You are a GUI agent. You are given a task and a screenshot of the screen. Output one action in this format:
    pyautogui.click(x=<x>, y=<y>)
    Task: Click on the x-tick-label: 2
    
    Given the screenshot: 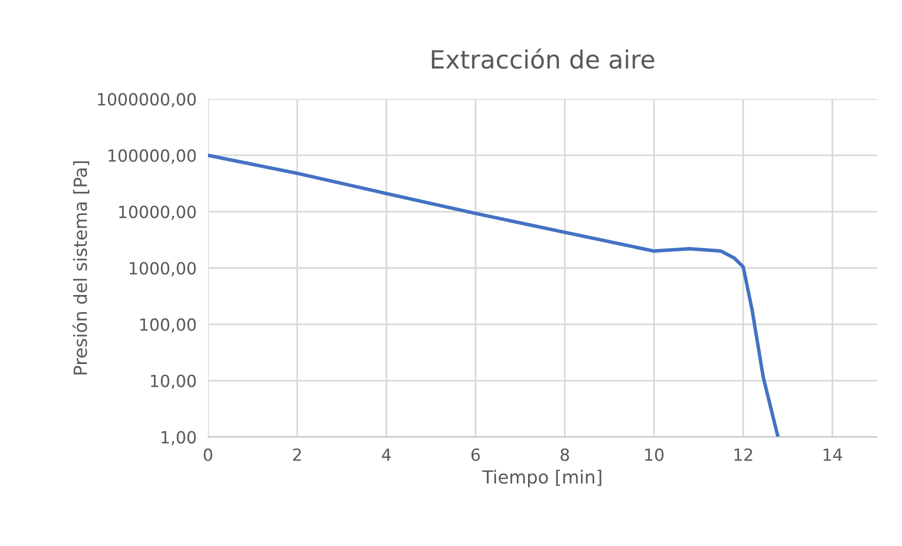 What is the action you would take?
    pyautogui.click(x=297, y=454)
    